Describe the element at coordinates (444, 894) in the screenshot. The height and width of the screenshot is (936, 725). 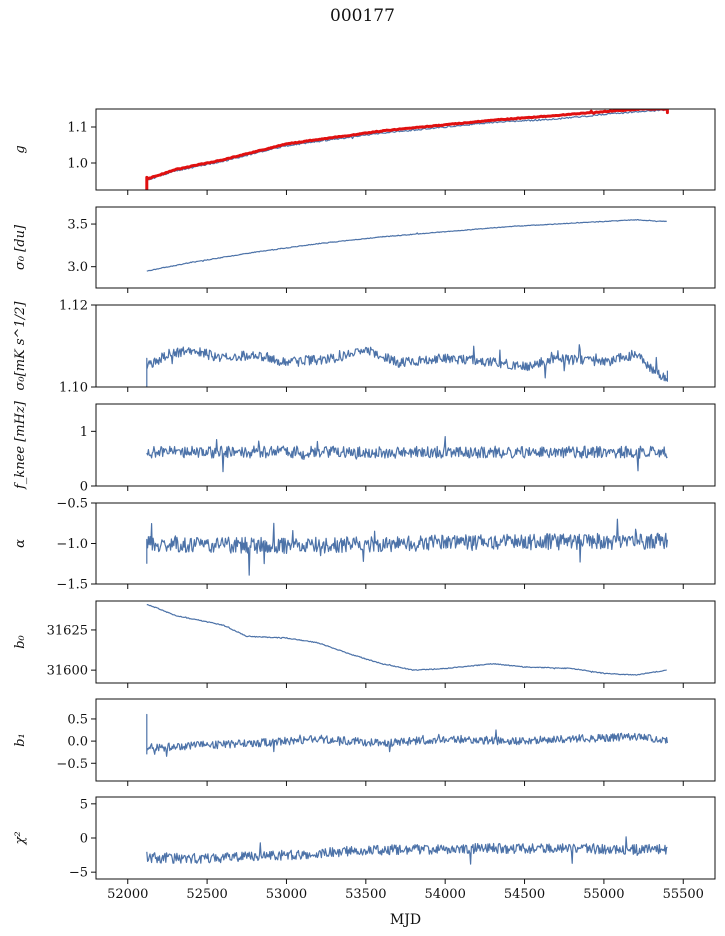
I see `x-tick-label: 54000` at that location.